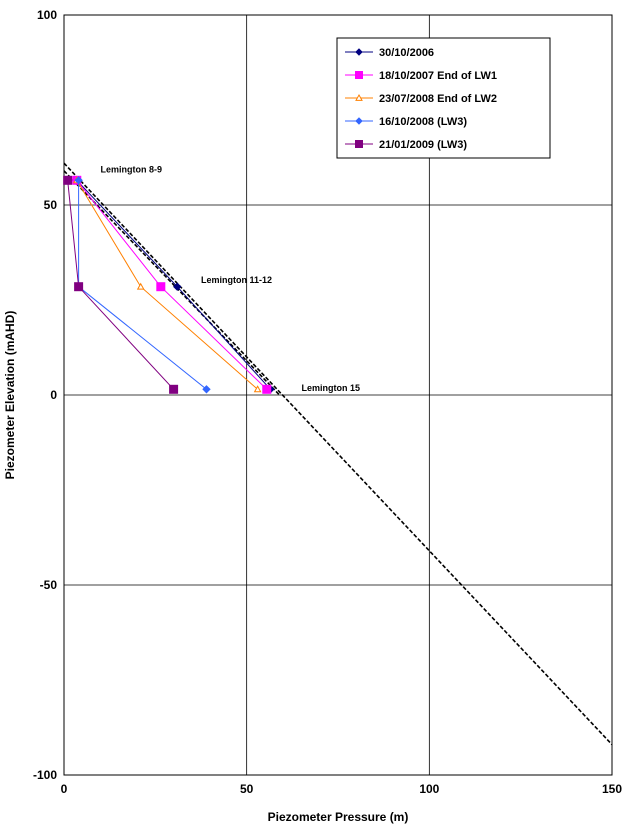 This screenshot has height=830, width=623. I want to click on x-axis-title: Piezometer Pressure (m), so click(338, 817).